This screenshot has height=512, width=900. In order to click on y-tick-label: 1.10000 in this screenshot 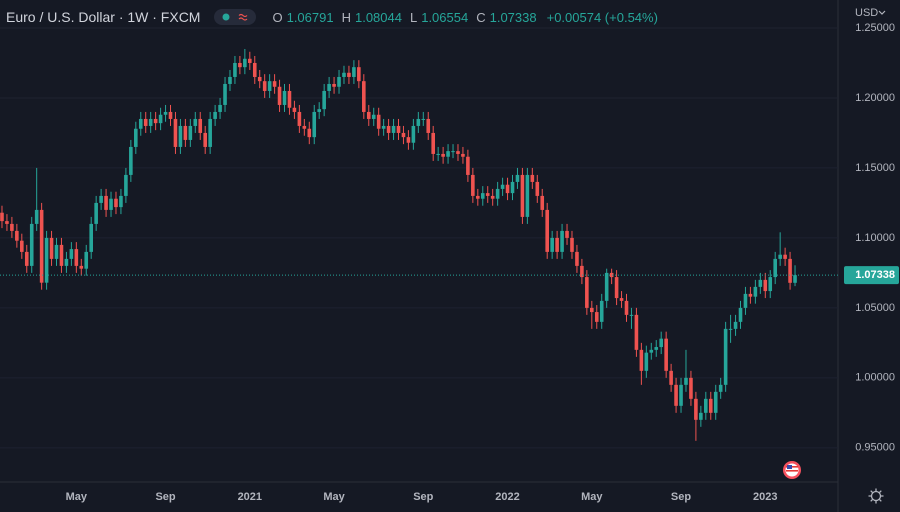, I will do `click(875, 238)`.